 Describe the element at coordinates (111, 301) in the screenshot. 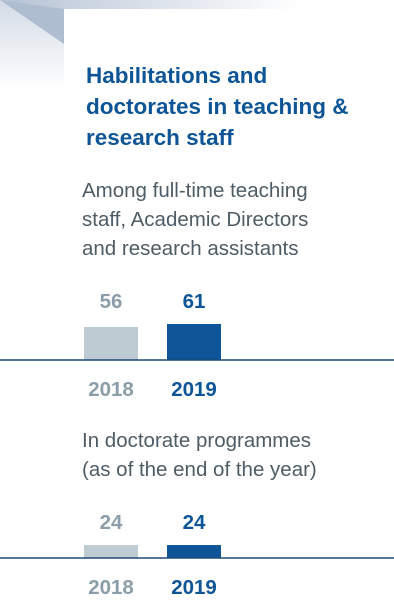

I see `value-label-2018: 56` at that location.